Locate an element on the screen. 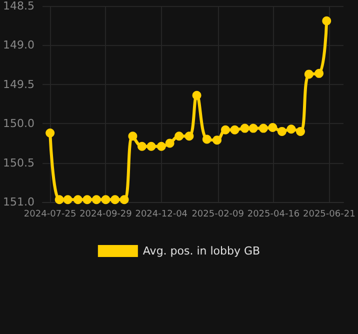  x-tick-label: 2024-09-29 is located at coordinates (106, 215).